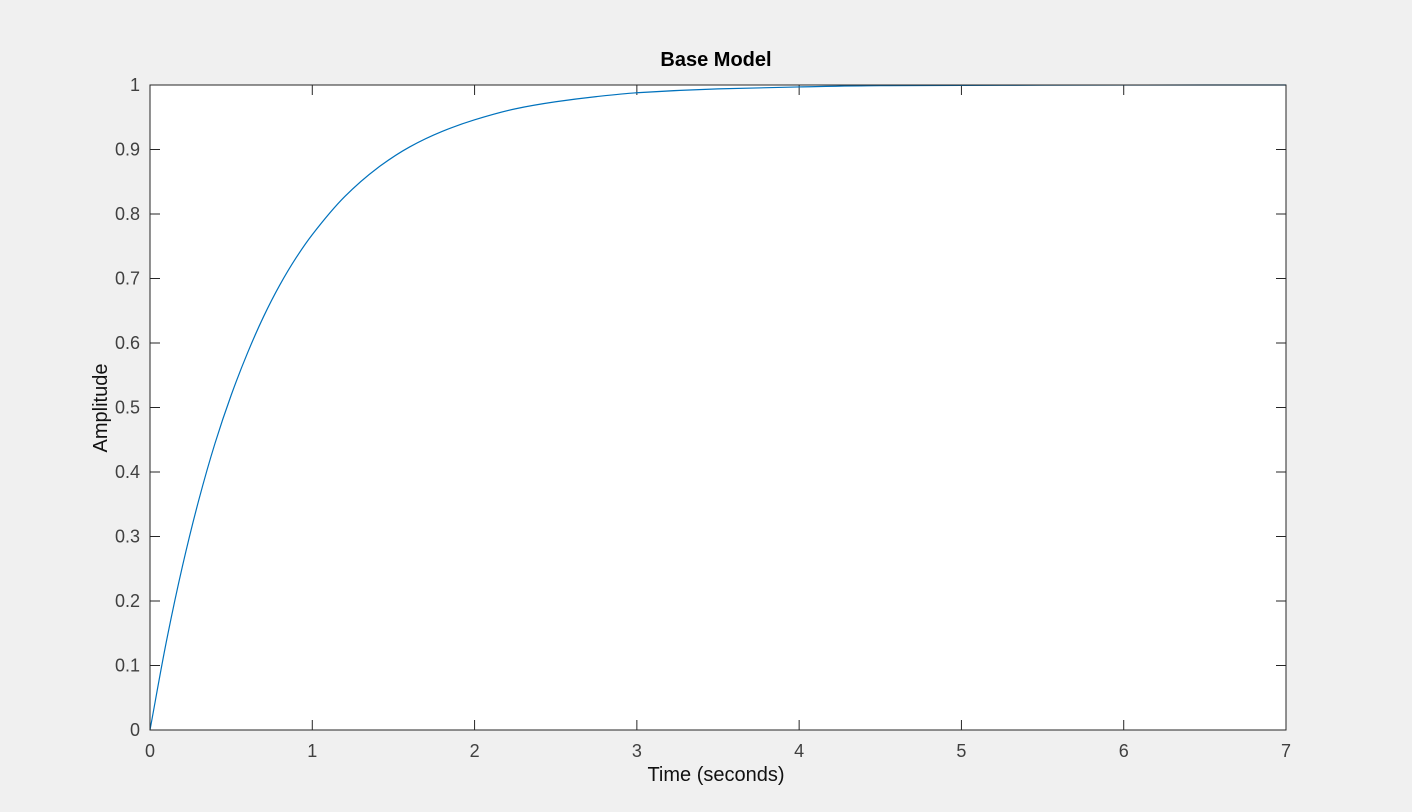  Describe the element at coordinates (799, 751) in the screenshot. I see `x-tick-label: 4` at that location.